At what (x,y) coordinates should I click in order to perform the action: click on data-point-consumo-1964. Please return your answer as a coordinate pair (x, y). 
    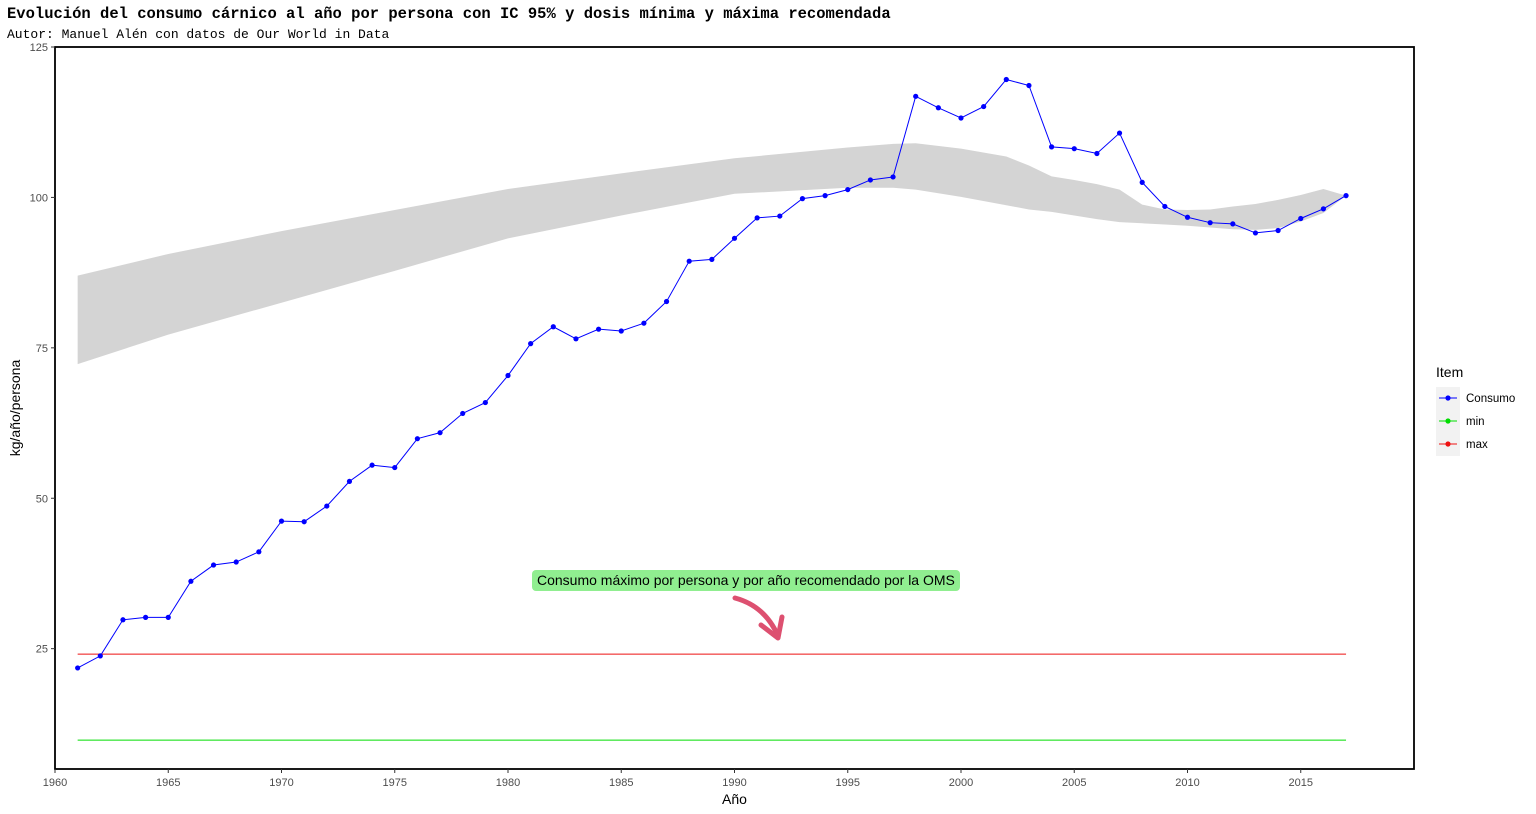
    Looking at the image, I should click on (146, 617).